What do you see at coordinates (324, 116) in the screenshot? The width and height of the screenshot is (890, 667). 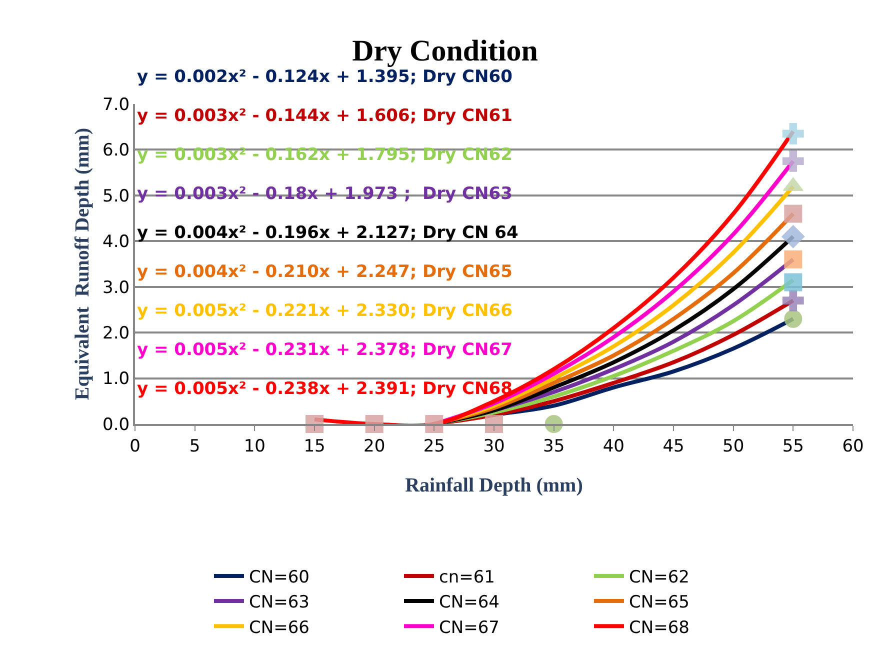 I see `annotation: y = 0.003x² - 0.144x + 1.606; Dry CN61` at bounding box center [324, 116].